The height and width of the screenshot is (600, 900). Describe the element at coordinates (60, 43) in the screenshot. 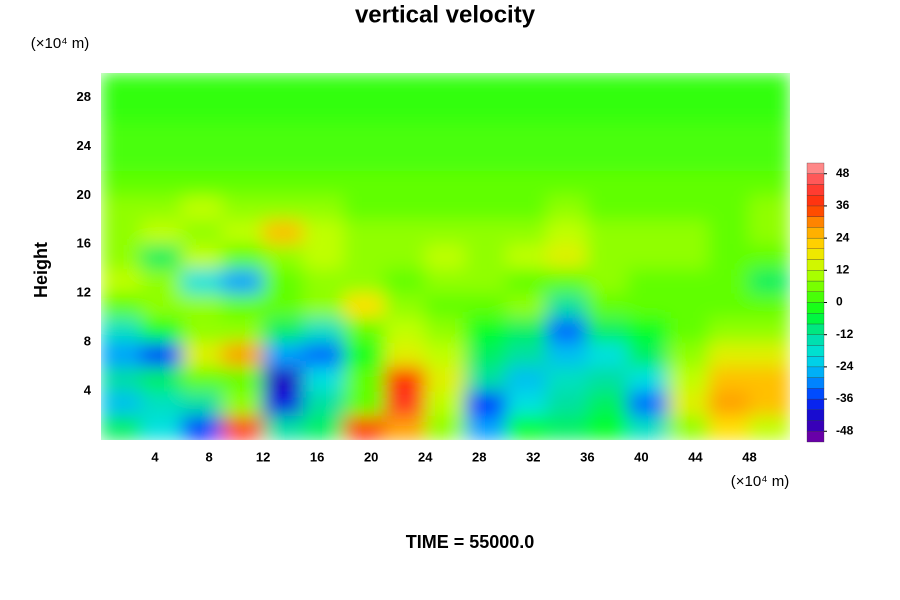

I see `y-unit: (×10⁴ m)` at that location.